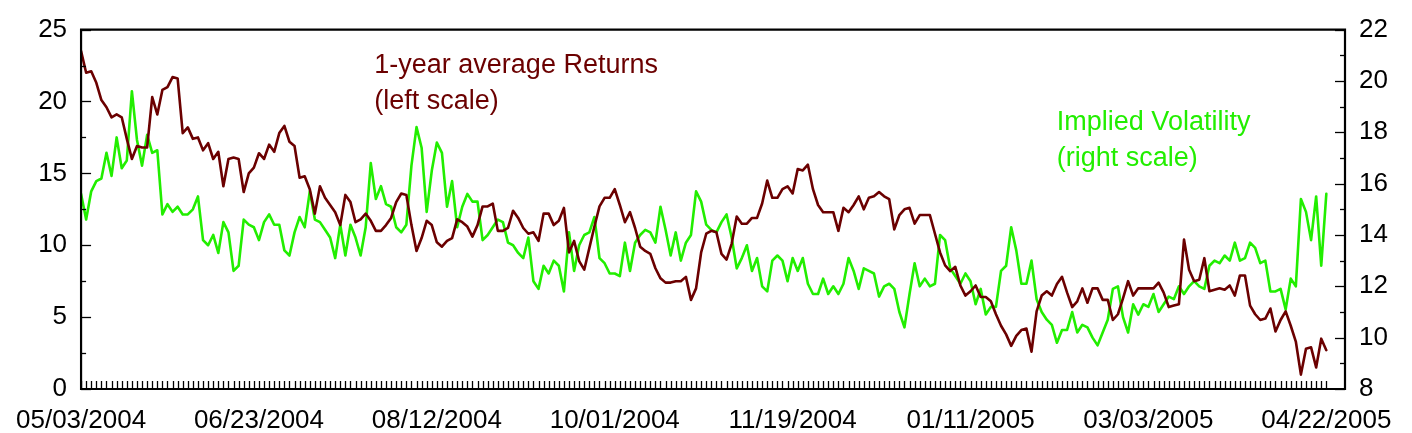 The height and width of the screenshot is (433, 1412). Describe the element at coordinates (1373, 79) in the screenshot. I see `y2-tick-label: 20` at that location.